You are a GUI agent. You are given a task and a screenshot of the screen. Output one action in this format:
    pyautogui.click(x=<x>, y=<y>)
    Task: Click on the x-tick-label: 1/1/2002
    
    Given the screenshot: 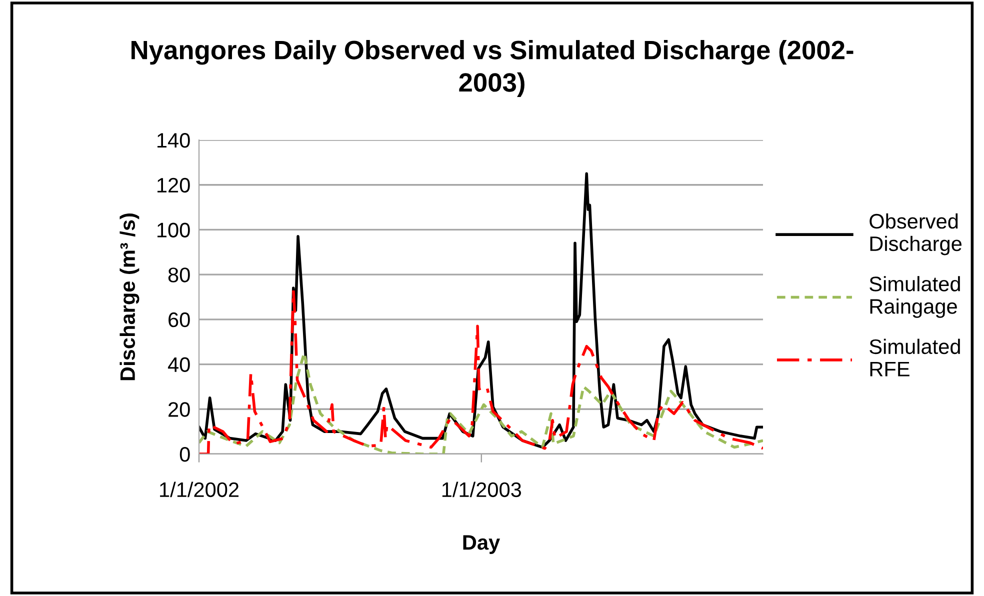 What is the action you would take?
    pyautogui.click(x=199, y=490)
    